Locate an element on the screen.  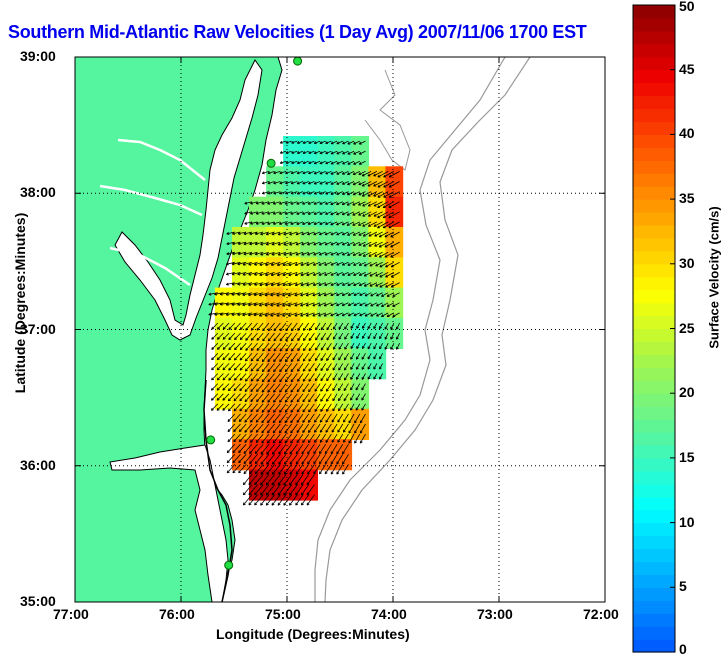
colorbar-tick-label: 50 is located at coordinates (687, 7).